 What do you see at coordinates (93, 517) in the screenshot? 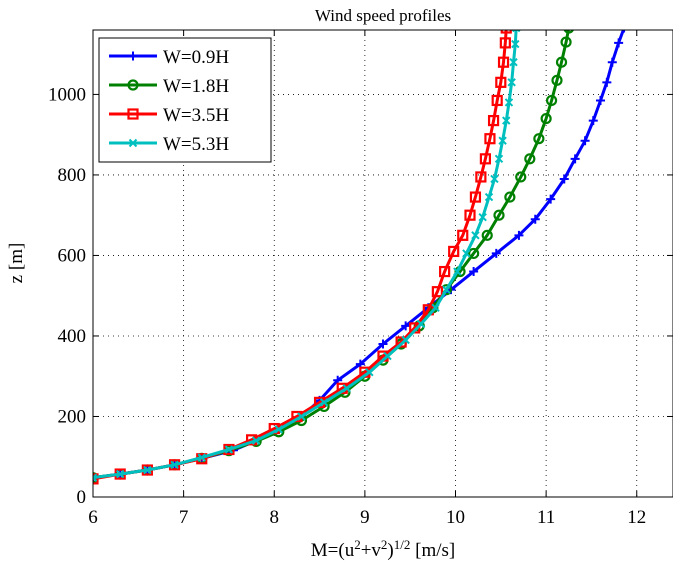
I see `x-tick-label: 6` at bounding box center [93, 517].